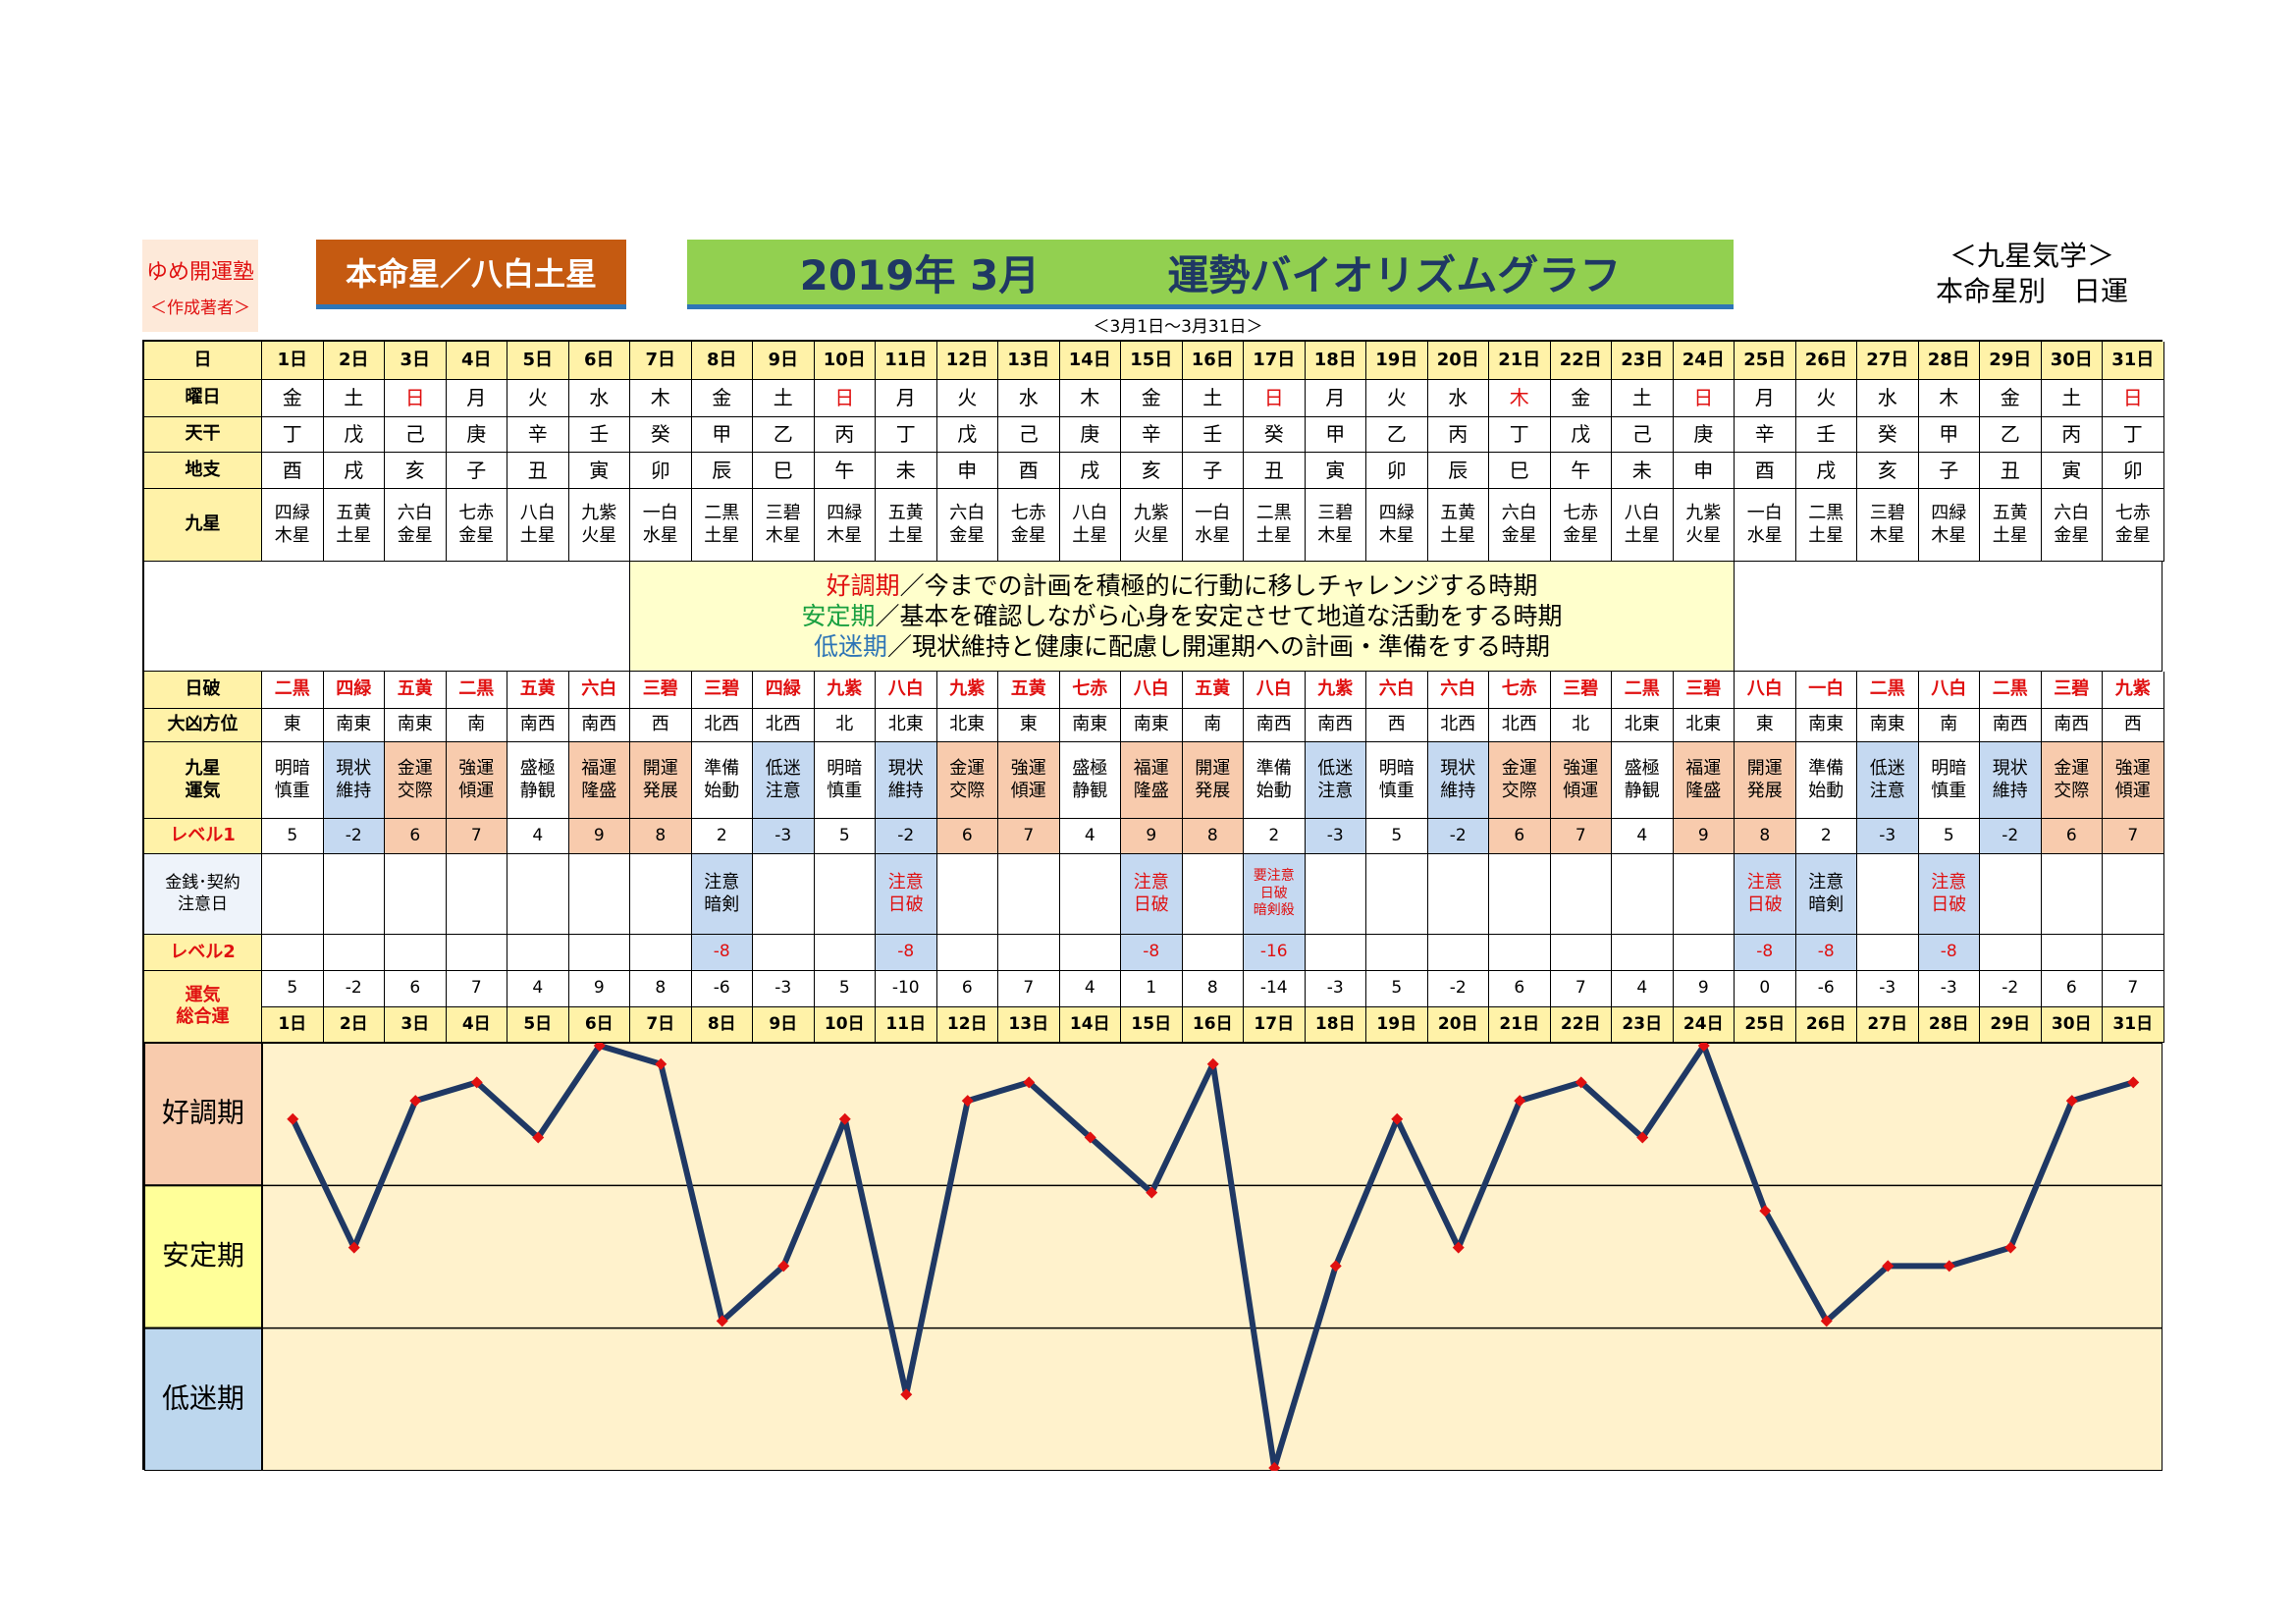  Describe the element at coordinates (1765, 1025) in the screenshot. I see `day-bottom-cell: 25日` at that location.